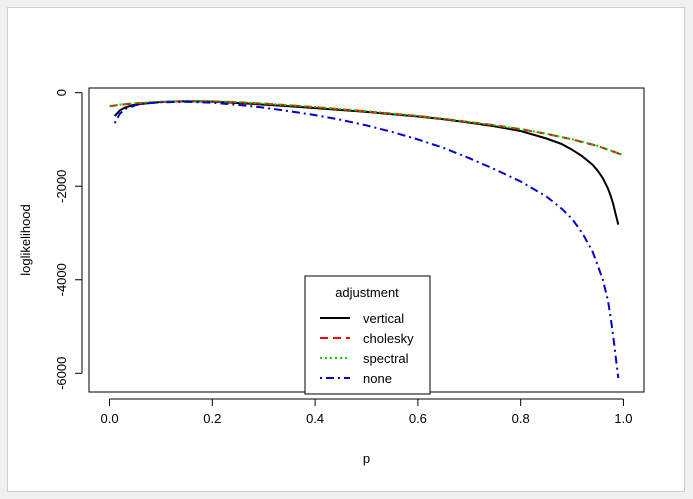  I want to click on y-axis-label: loglikelihood, so click(25, 240).